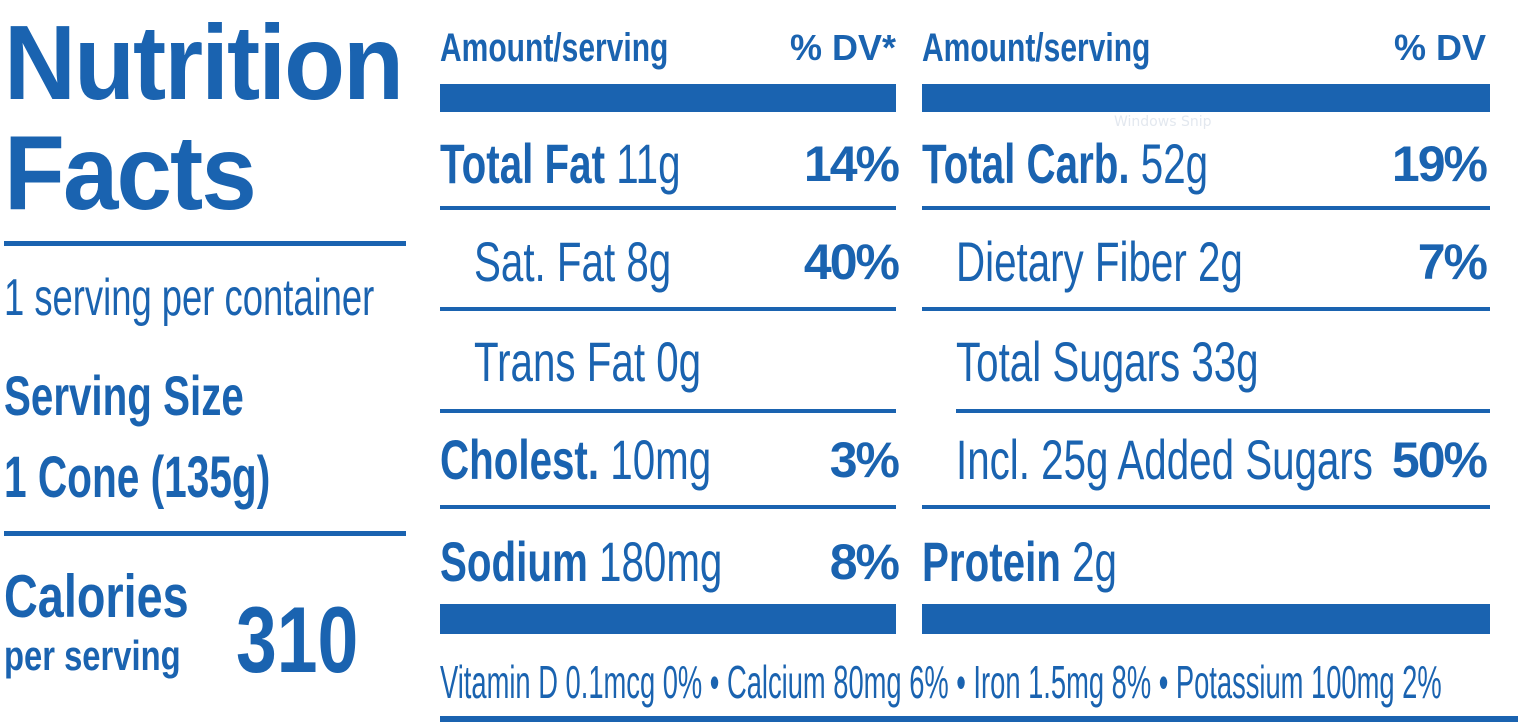  I want to click on title-nutrition: Nutrition, so click(204, 63).